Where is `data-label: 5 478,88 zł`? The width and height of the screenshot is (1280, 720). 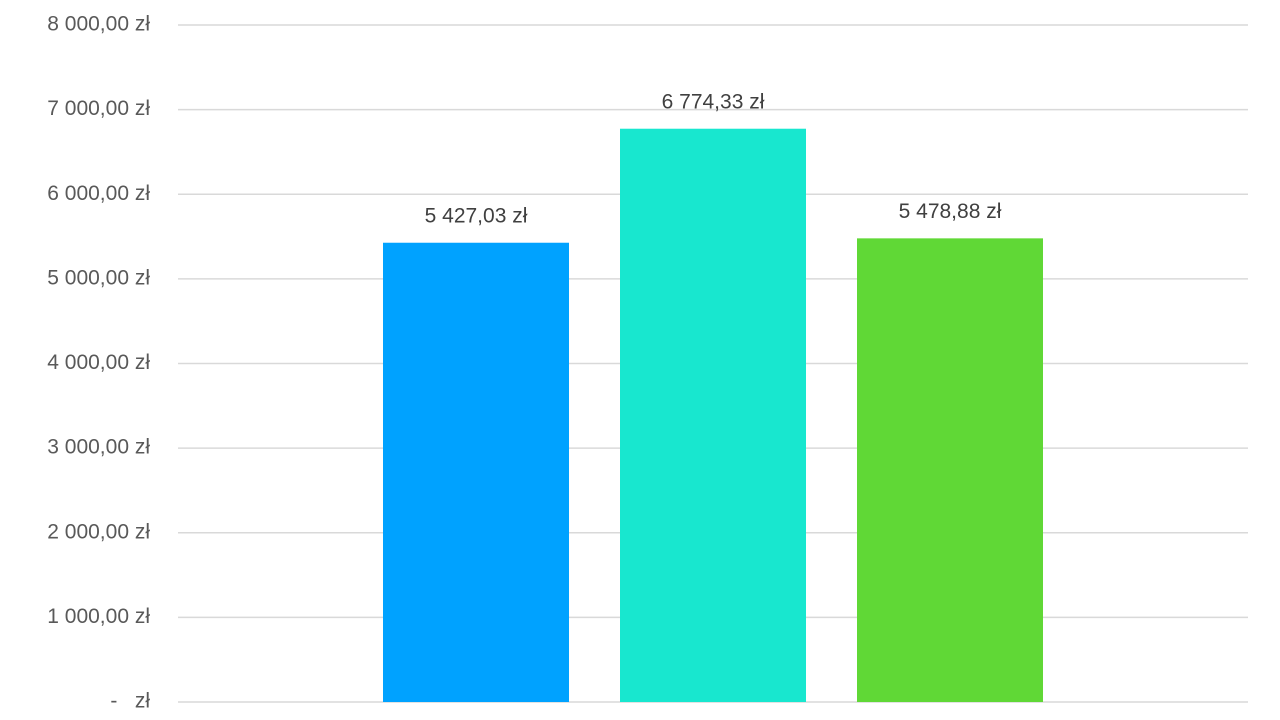
data-label: 5 478,88 zł is located at coordinates (950, 211).